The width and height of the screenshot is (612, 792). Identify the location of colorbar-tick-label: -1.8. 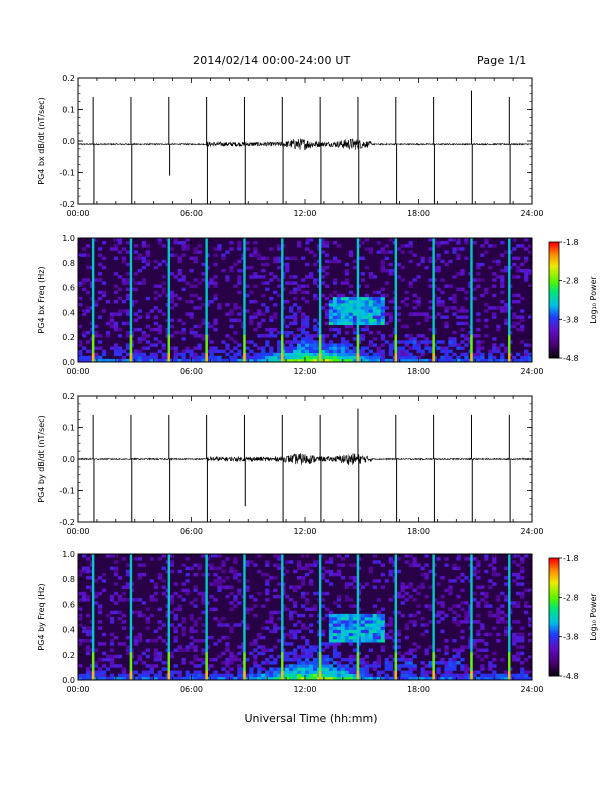
(571, 558).